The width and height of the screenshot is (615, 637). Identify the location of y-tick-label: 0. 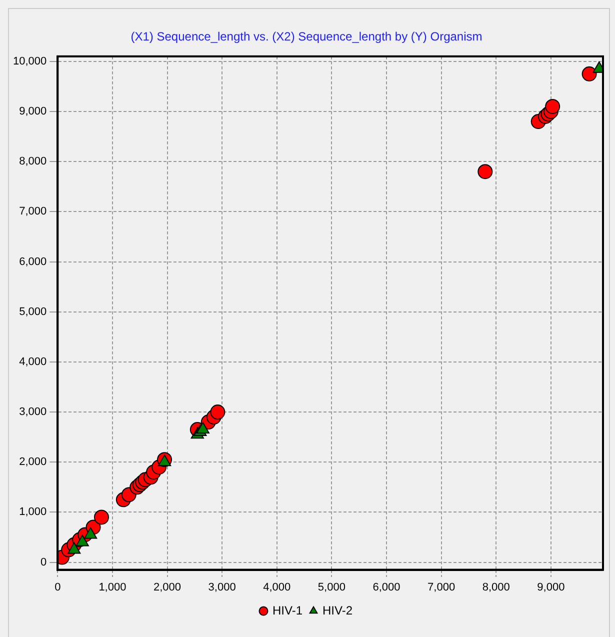
(43, 562).